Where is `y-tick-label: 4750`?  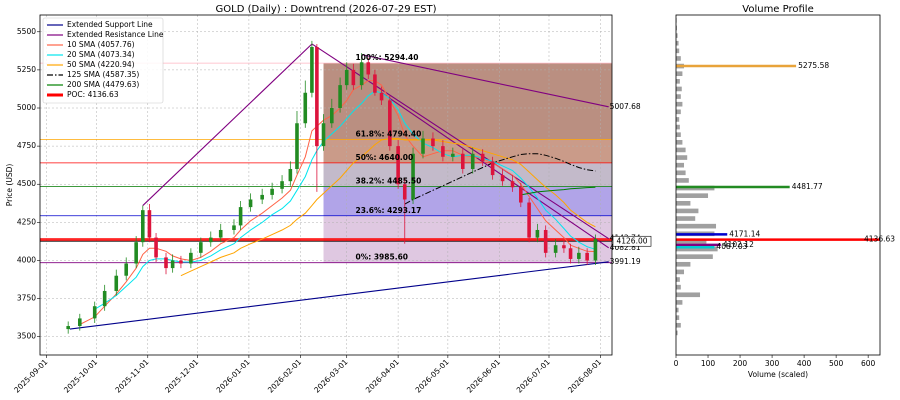 y-tick-label: 4750 is located at coordinates (26, 145).